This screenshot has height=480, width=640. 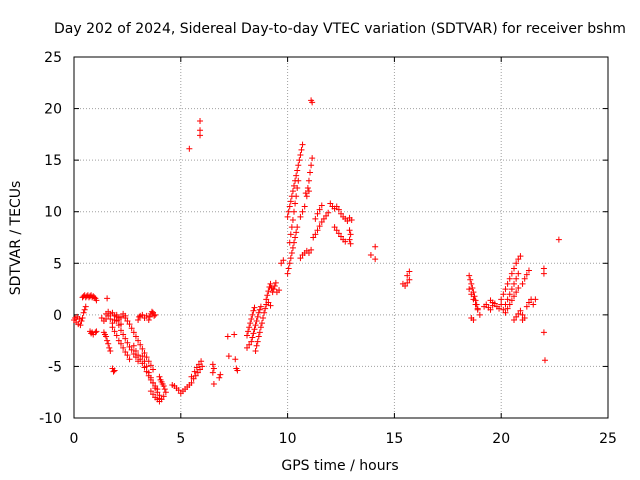 I want to click on y-tick-label: 5, so click(x=57, y=264).